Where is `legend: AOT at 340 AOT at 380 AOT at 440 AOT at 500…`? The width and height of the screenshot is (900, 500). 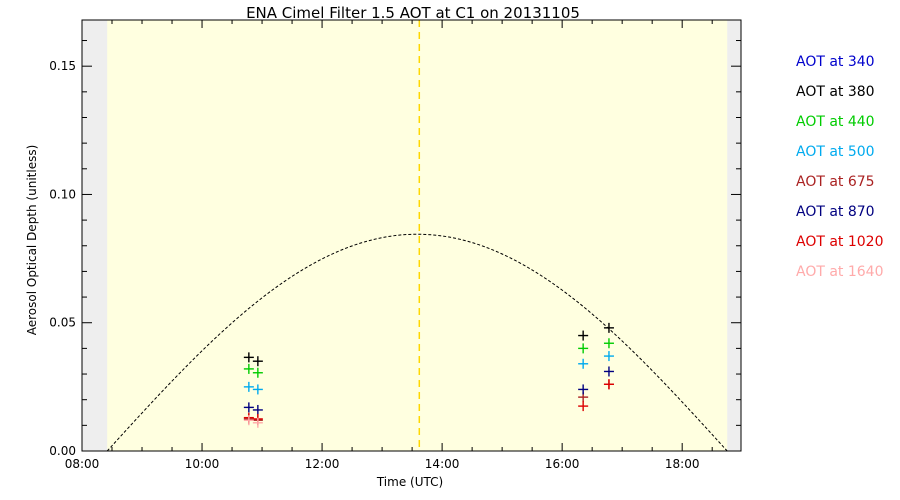 legend: AOT at 340 AOT at 380 AOT at 440 AOT at 500… is located at coordinates (840, 167).